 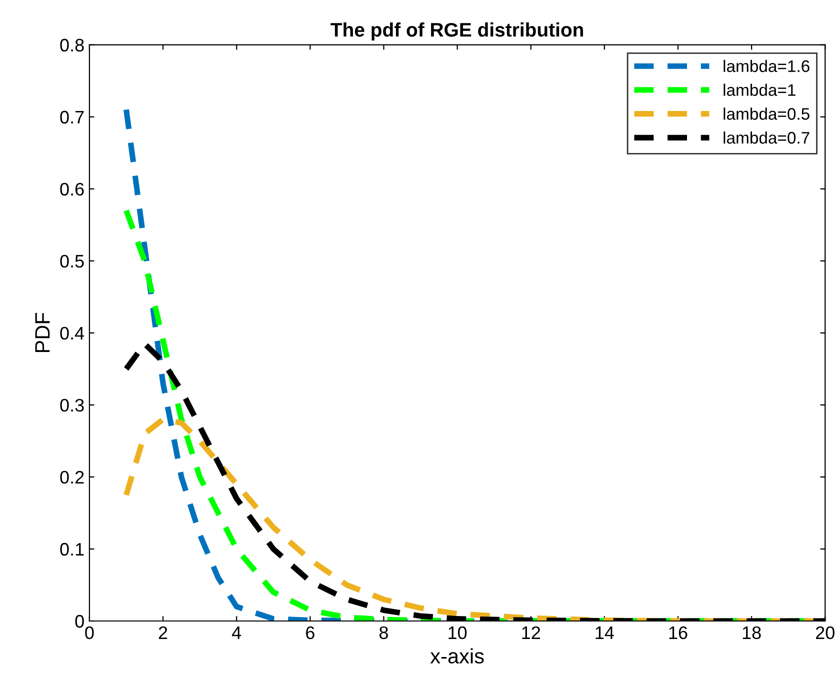 I want to click on y-tick-label: 0.8, so click(x=72, y=45).